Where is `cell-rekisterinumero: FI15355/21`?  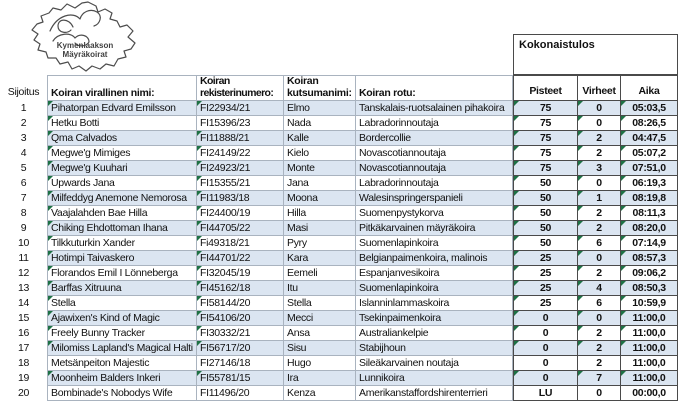
cell-rekisterinumero: FI15355/21 is located at coordinates (240, 183).